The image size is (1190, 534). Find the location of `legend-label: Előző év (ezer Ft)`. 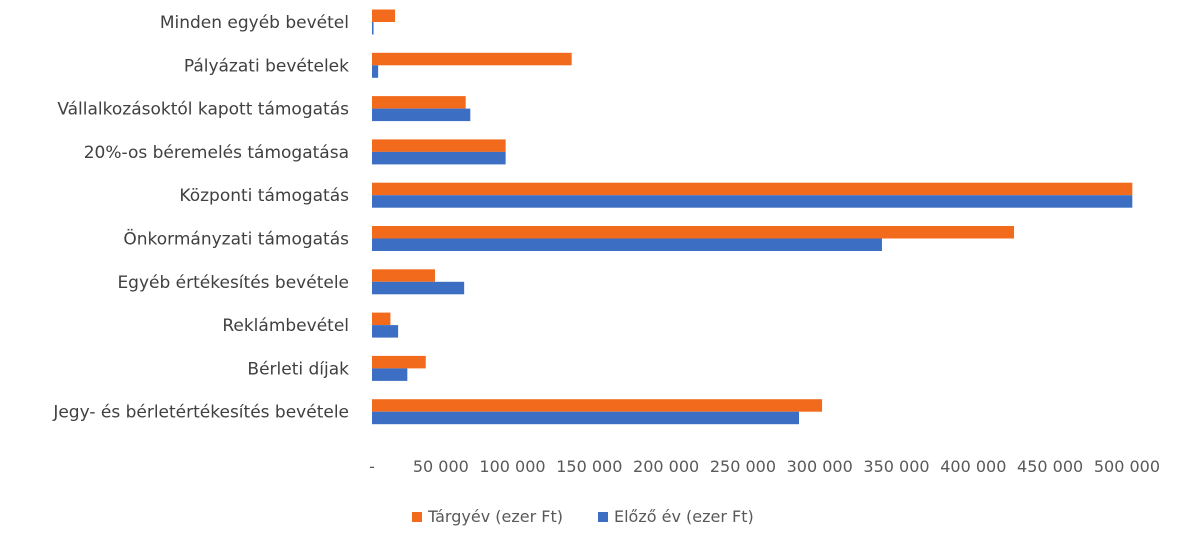

legend-label: Előző év (ezer Ft) is located at coordinates (684, 516).